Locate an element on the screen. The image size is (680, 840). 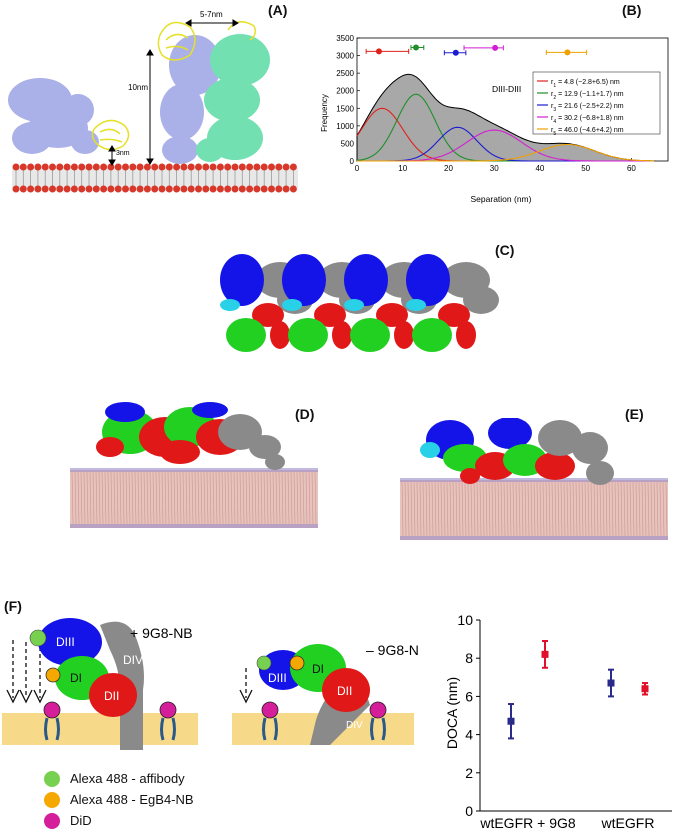
legend-box is located at coordinates (596, 103).